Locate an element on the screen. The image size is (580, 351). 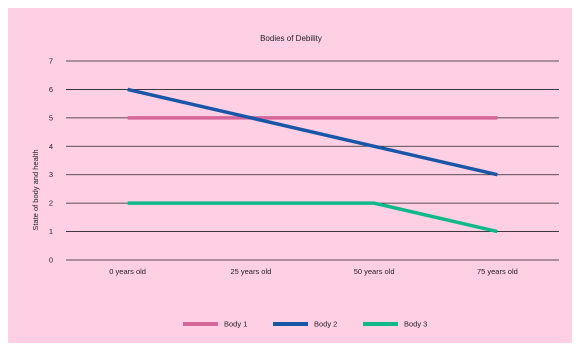
y-tick-label: 3 is located at coordinates (51, 174).